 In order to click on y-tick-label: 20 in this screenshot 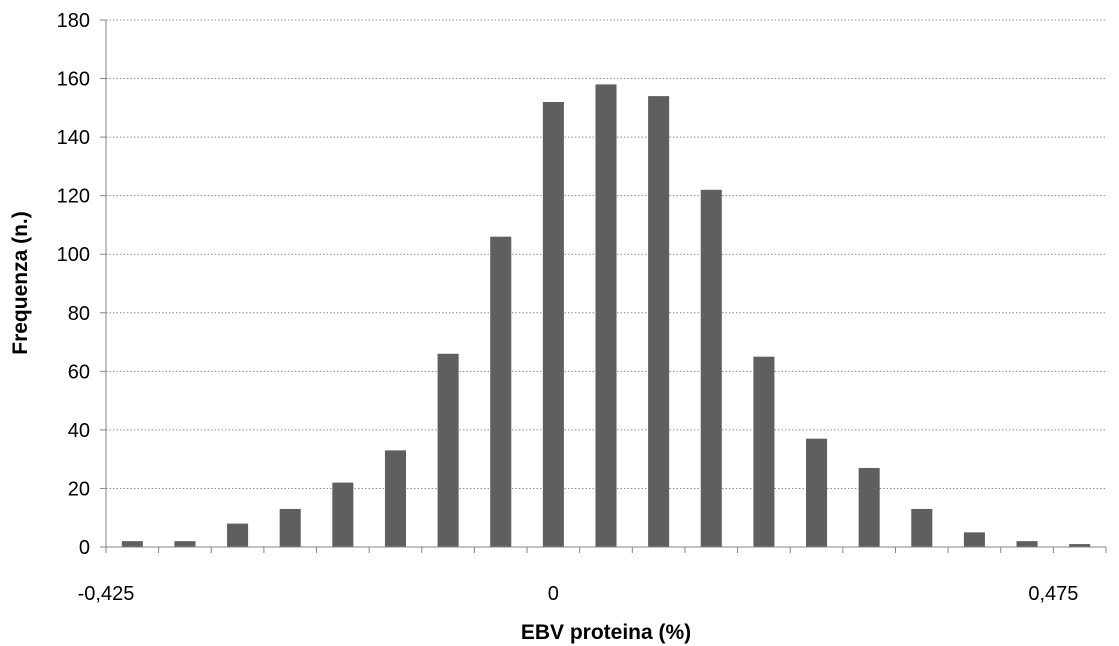, I will do `click(79, 489)`.